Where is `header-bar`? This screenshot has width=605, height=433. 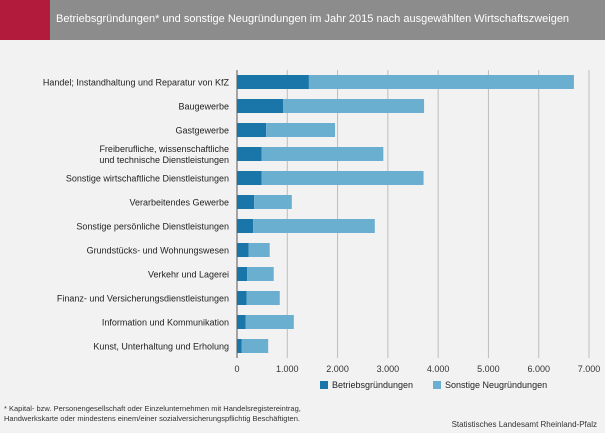
header-bar is located at coordinates (327, 20).